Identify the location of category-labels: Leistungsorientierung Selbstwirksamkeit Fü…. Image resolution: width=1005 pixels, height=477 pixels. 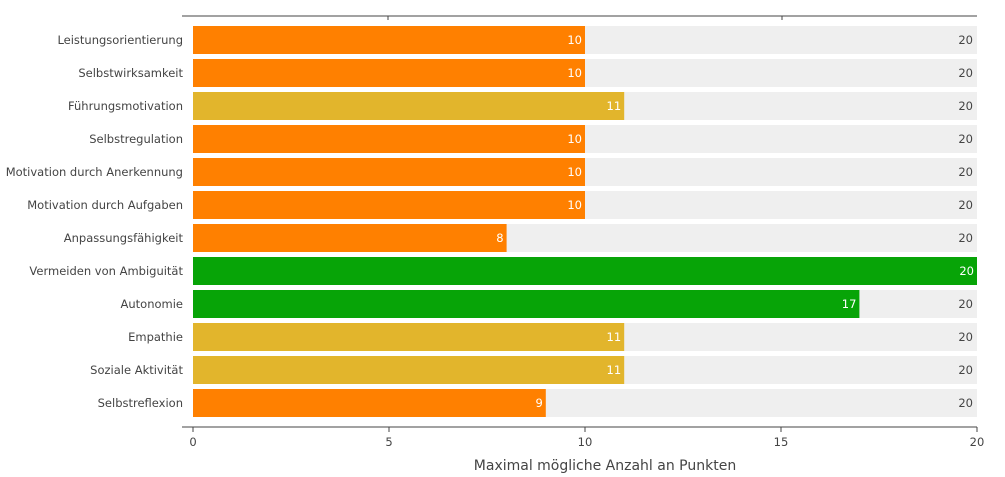
(95, 221).